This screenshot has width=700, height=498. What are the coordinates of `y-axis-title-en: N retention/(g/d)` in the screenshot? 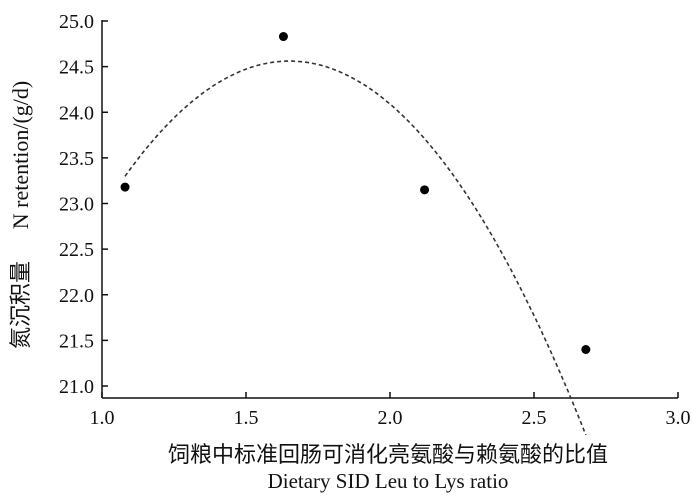 It's located at (20, 155).